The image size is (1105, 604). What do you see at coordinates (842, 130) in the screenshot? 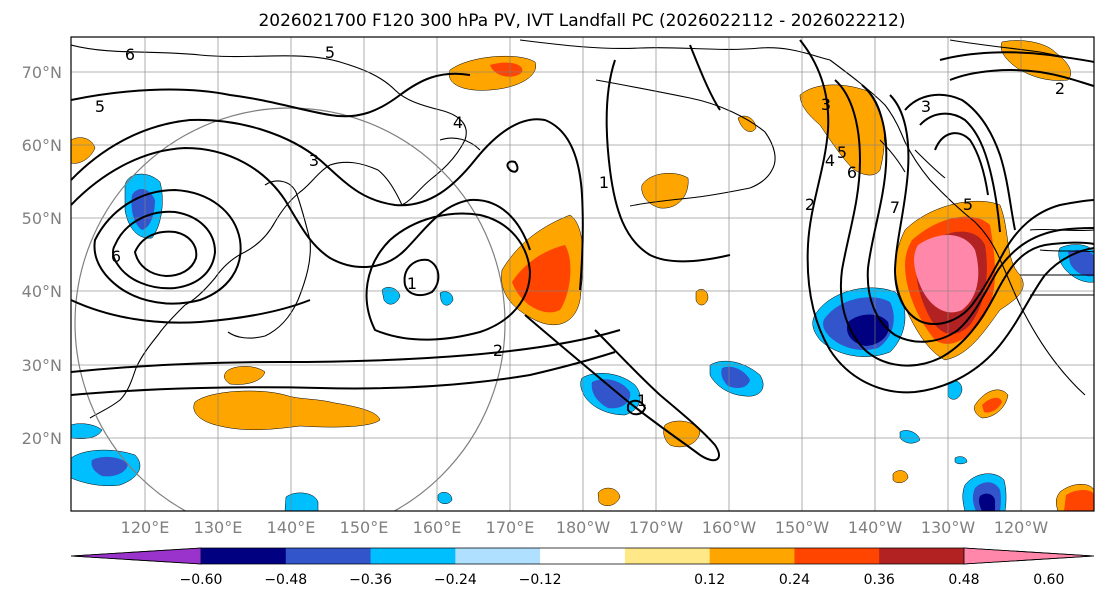
I see `fill-alaska-orange` at bounding box center [842, 130].